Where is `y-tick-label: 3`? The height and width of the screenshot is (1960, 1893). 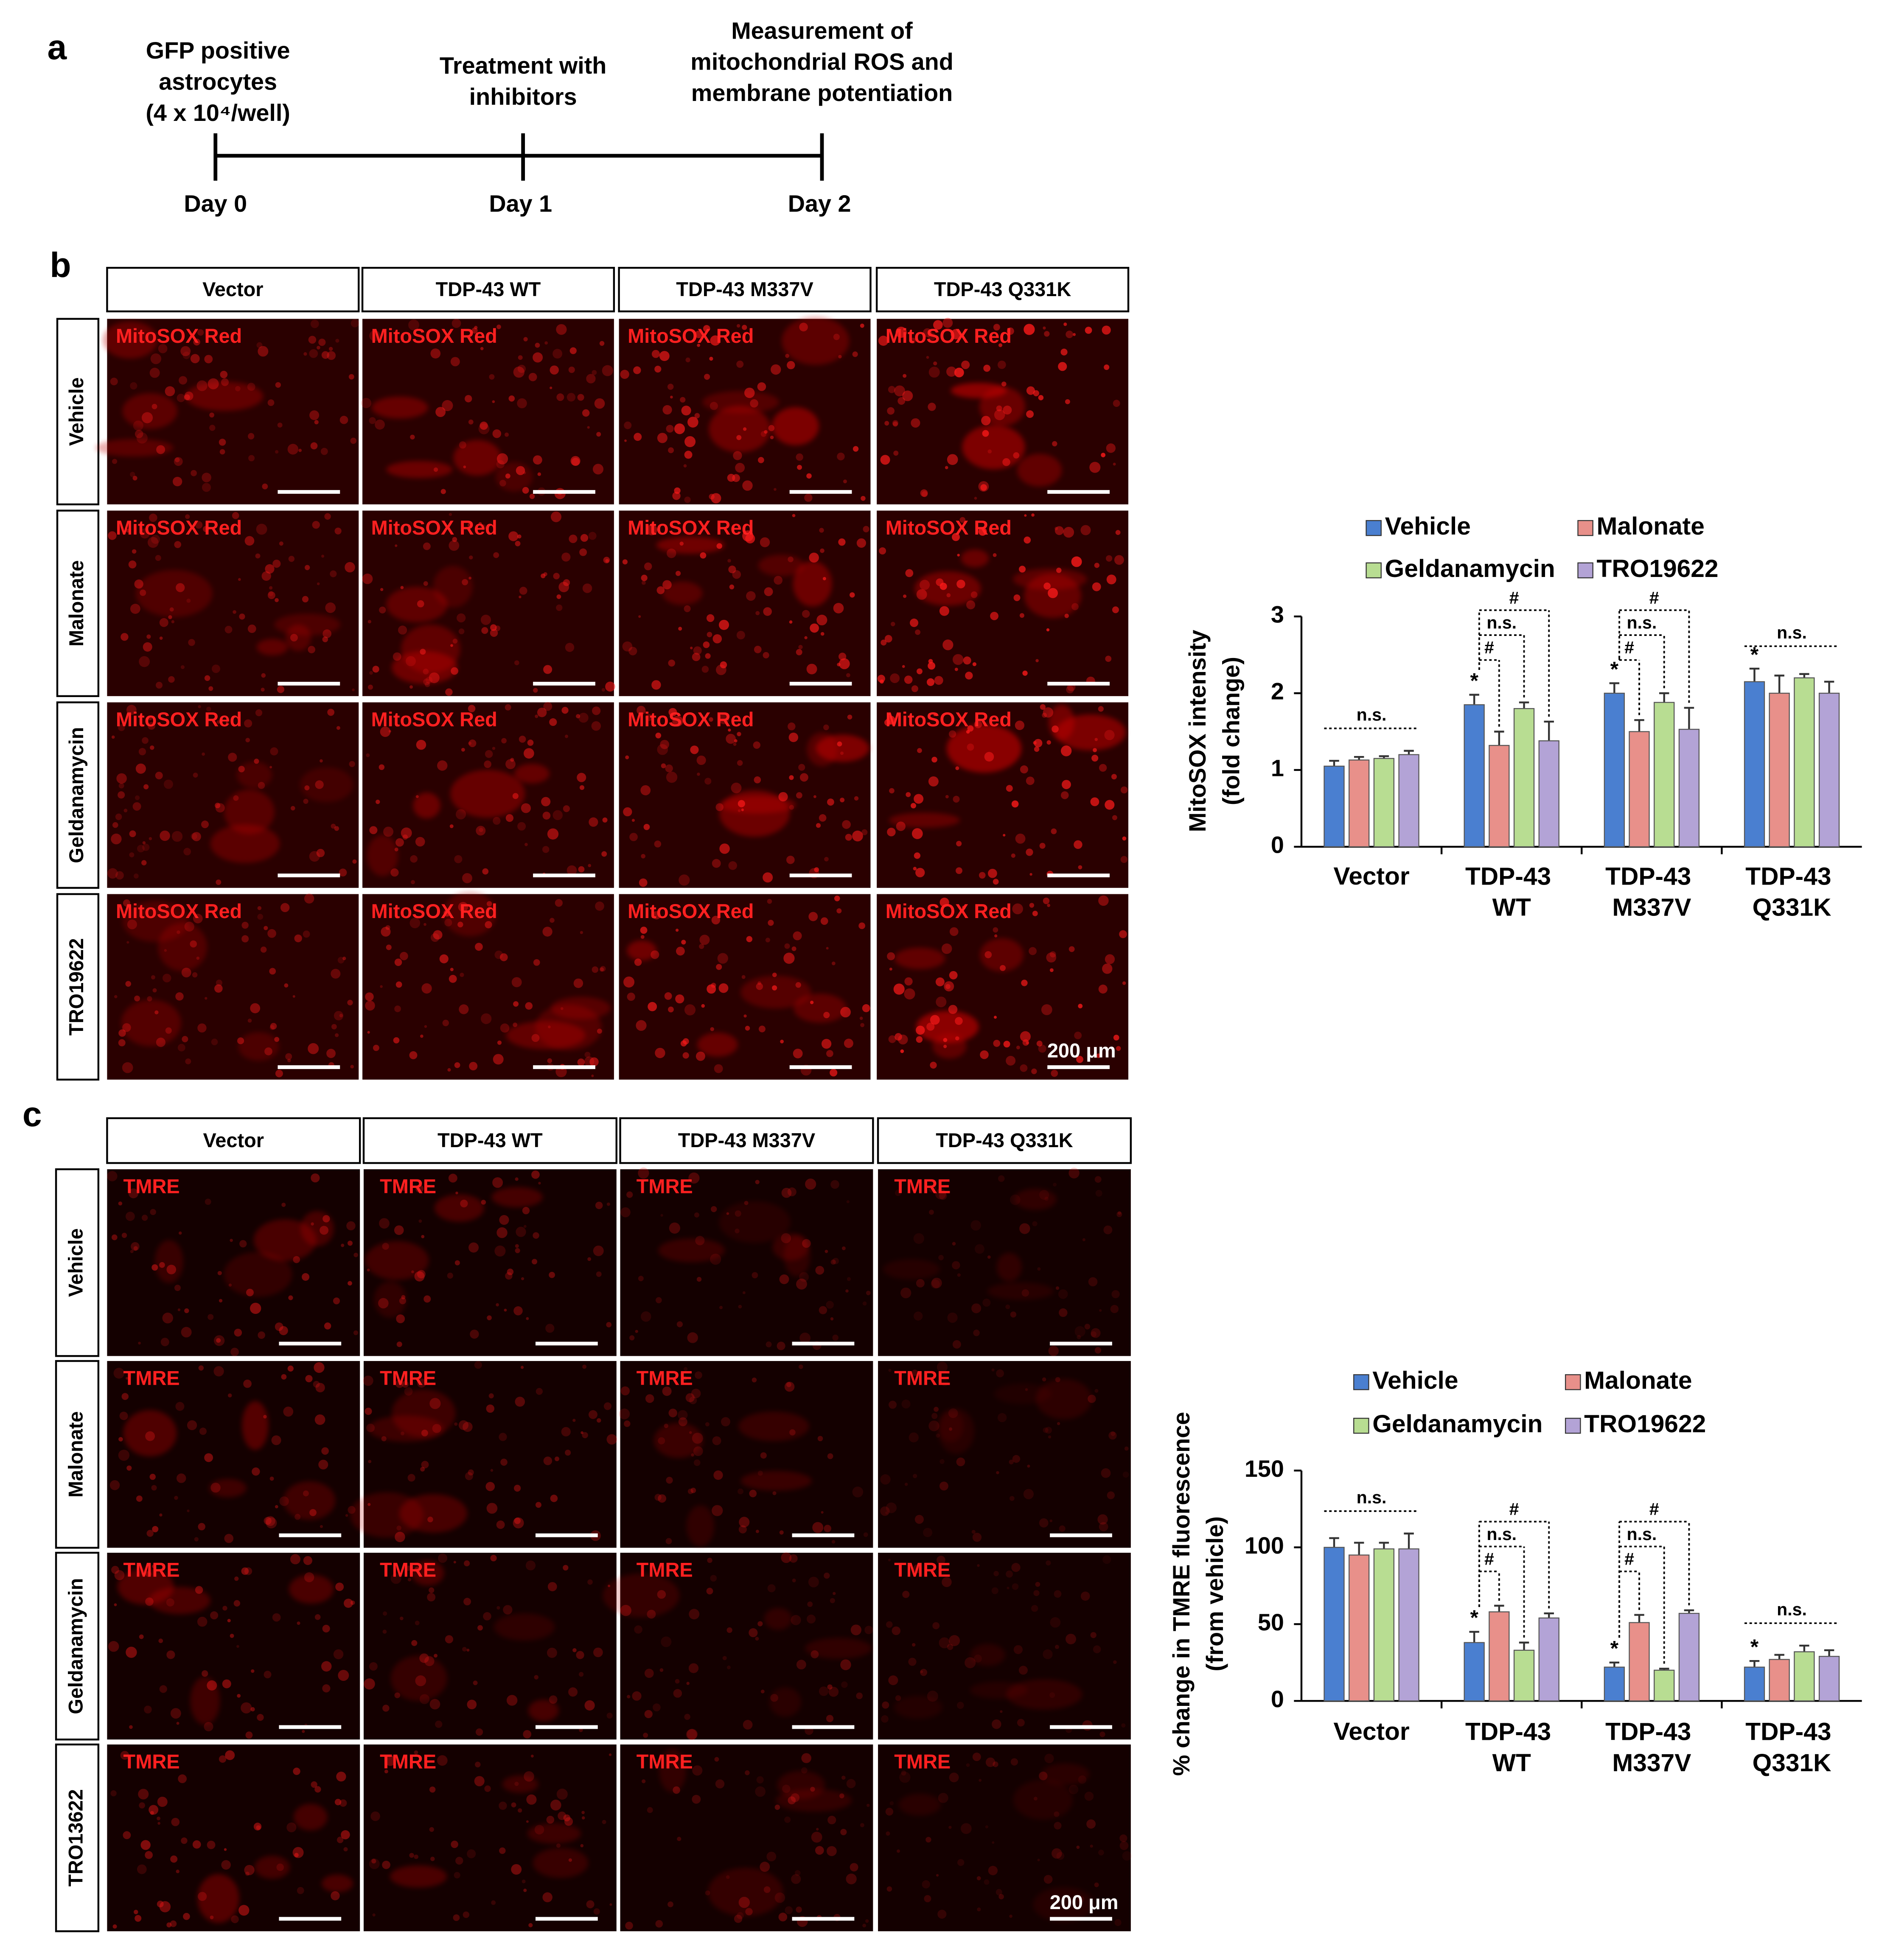
y-tick-label: 3 is located at coordinates (1277, 615).